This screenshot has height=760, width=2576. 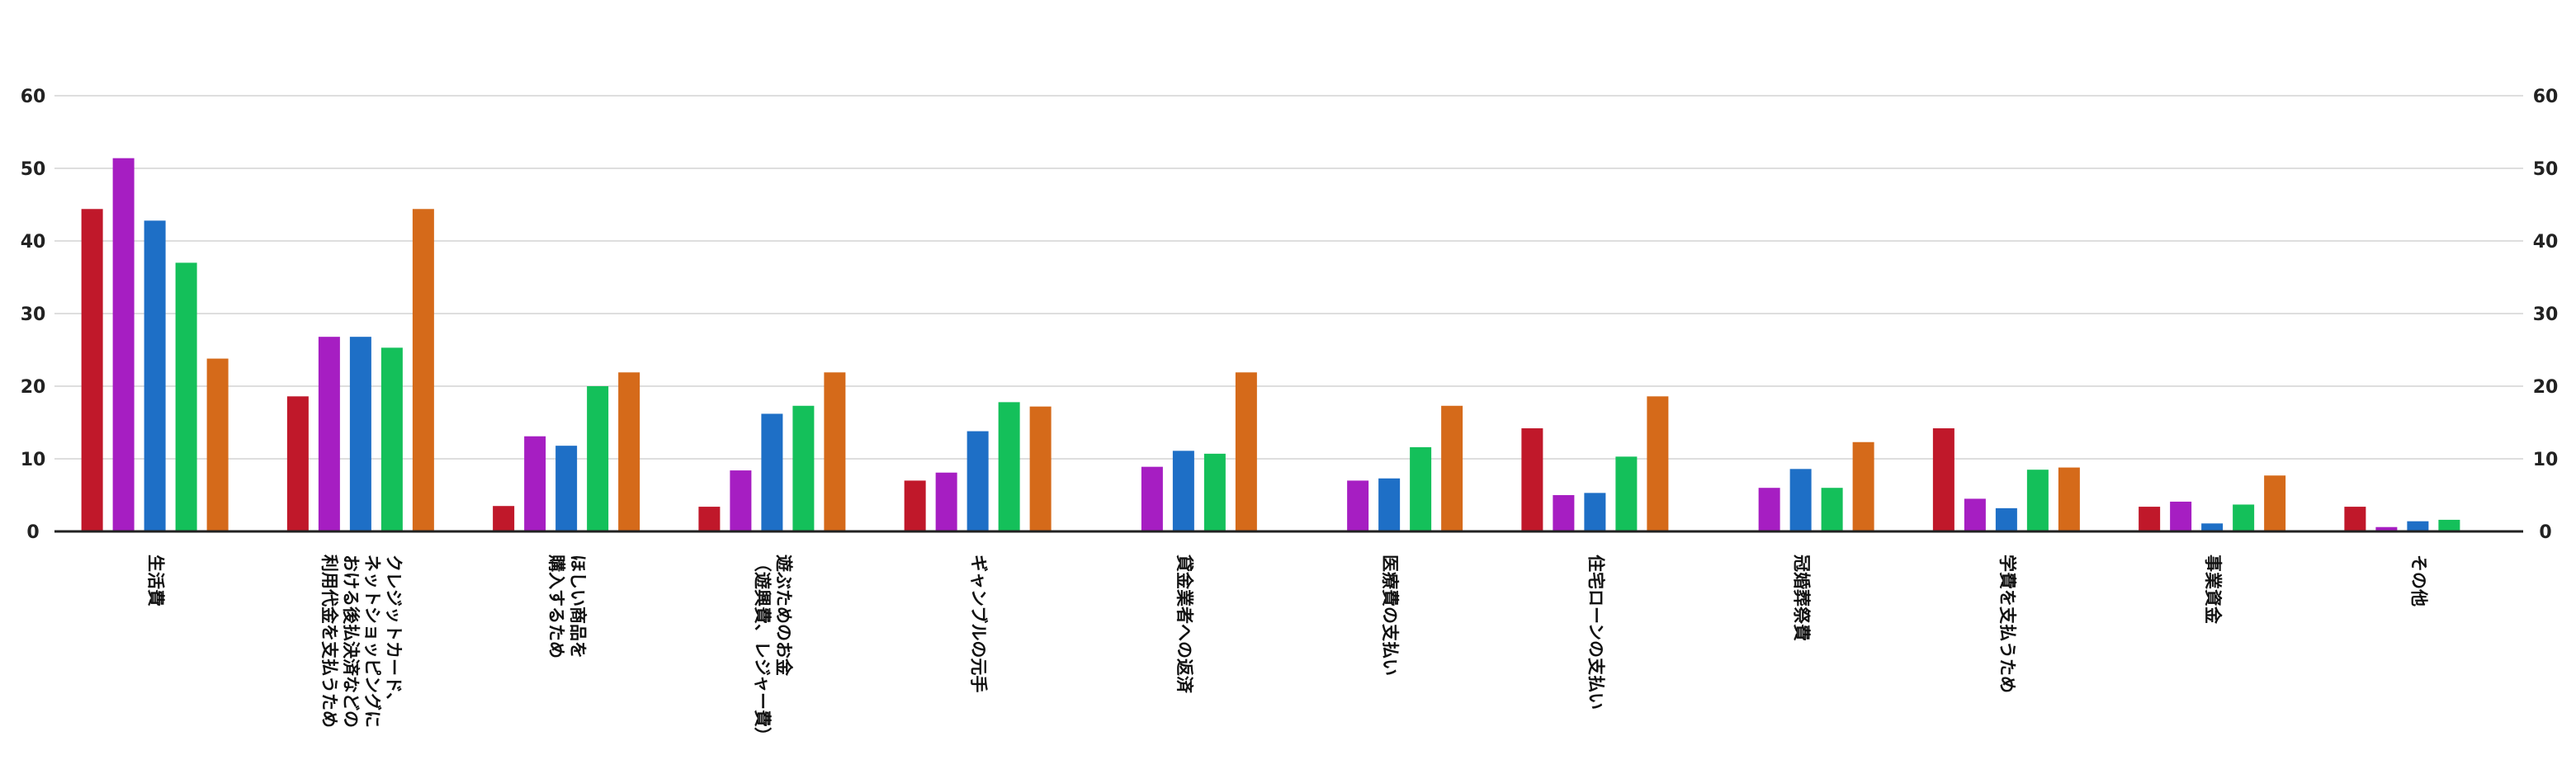 What do you see at coordinates (979, 623) in the screenshot?
I see `category-label: ギャンブルの元手` at bounding box center [979, 623].